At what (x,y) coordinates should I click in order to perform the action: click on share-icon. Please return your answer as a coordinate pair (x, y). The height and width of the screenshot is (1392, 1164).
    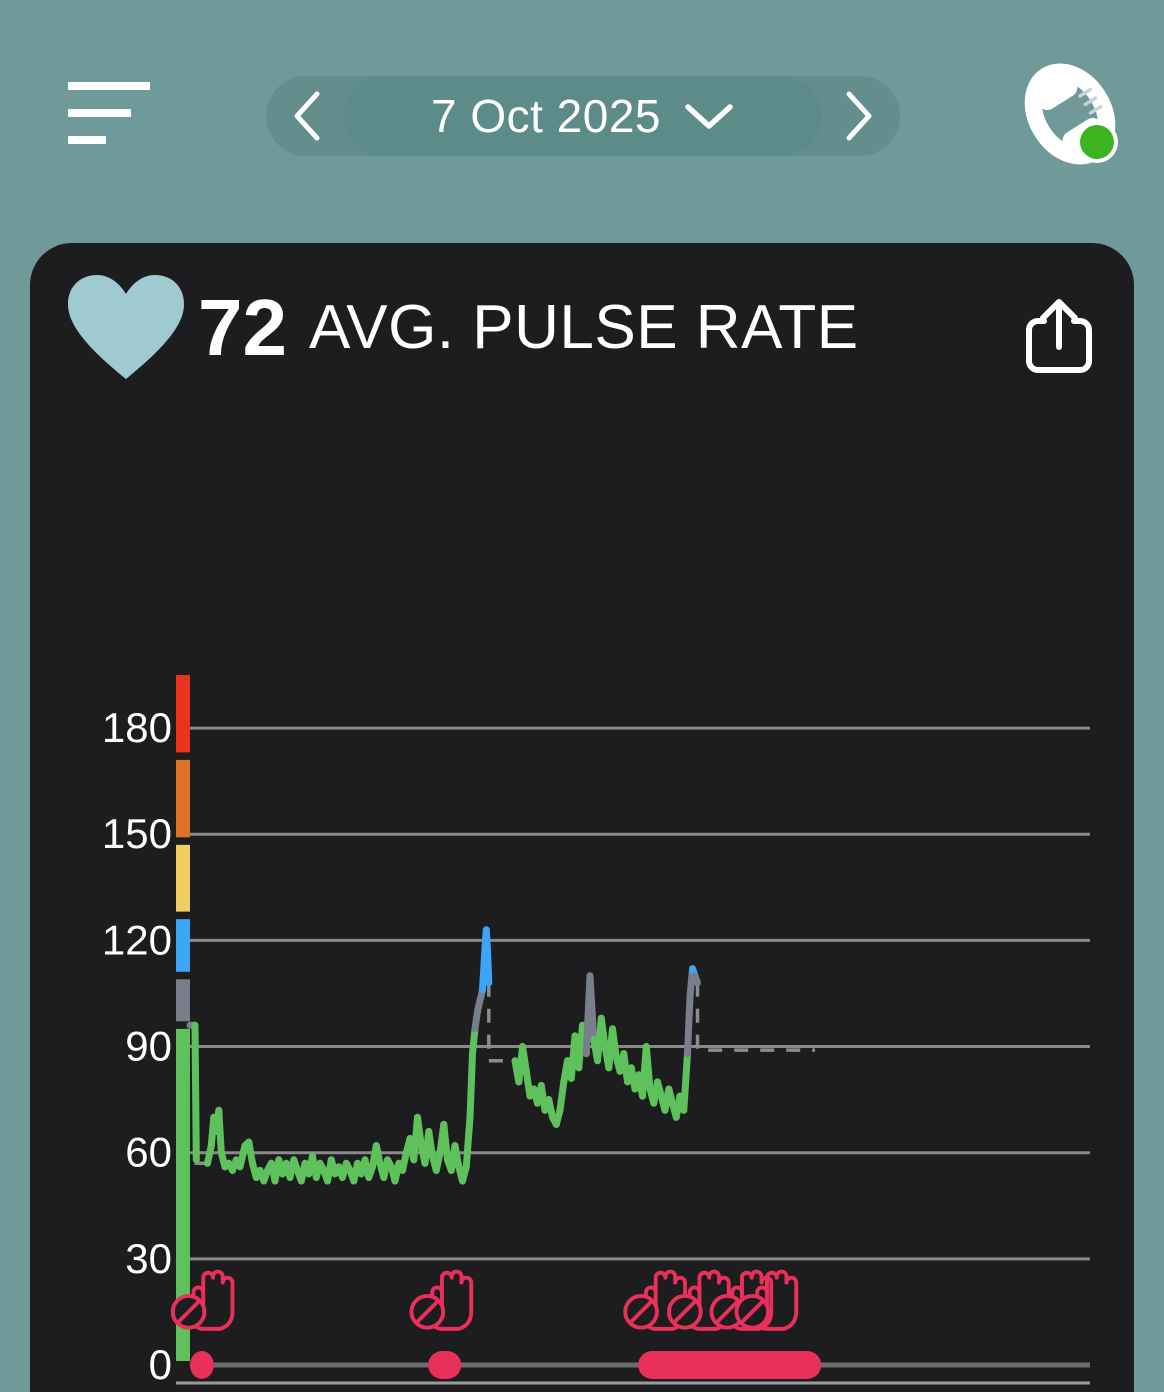
    Looking at the image, I should click on (1059, 336).